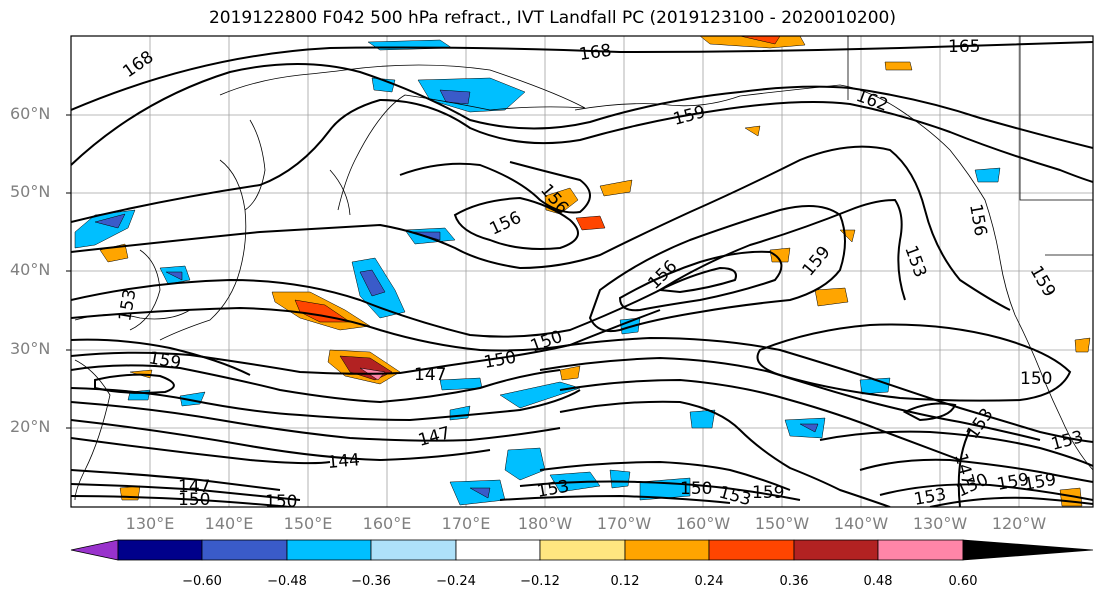 This screenshot has height=601, width=1105. What do you see at coordinates (540, 581) in the screenshot?
I see `colorbar-tick: −0.12` at bounding box center [540, 581].